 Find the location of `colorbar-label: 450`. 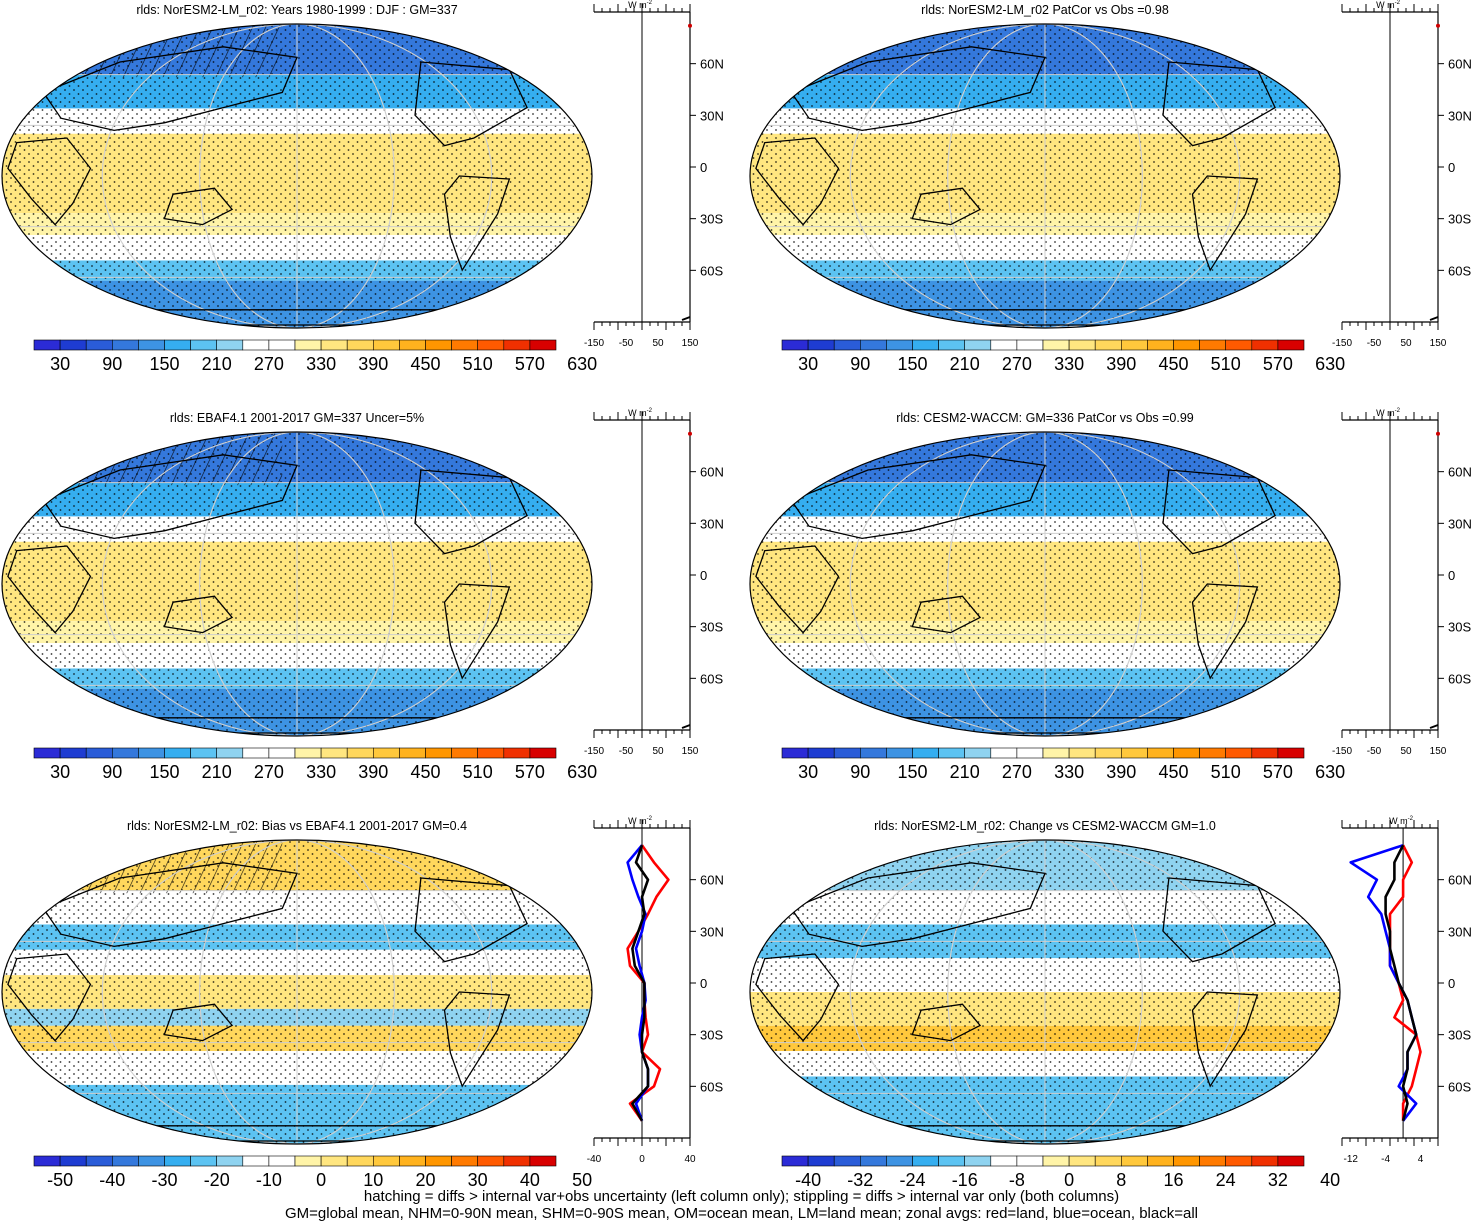

colorbar-label: 450 is located at coordinates (1173, 772).